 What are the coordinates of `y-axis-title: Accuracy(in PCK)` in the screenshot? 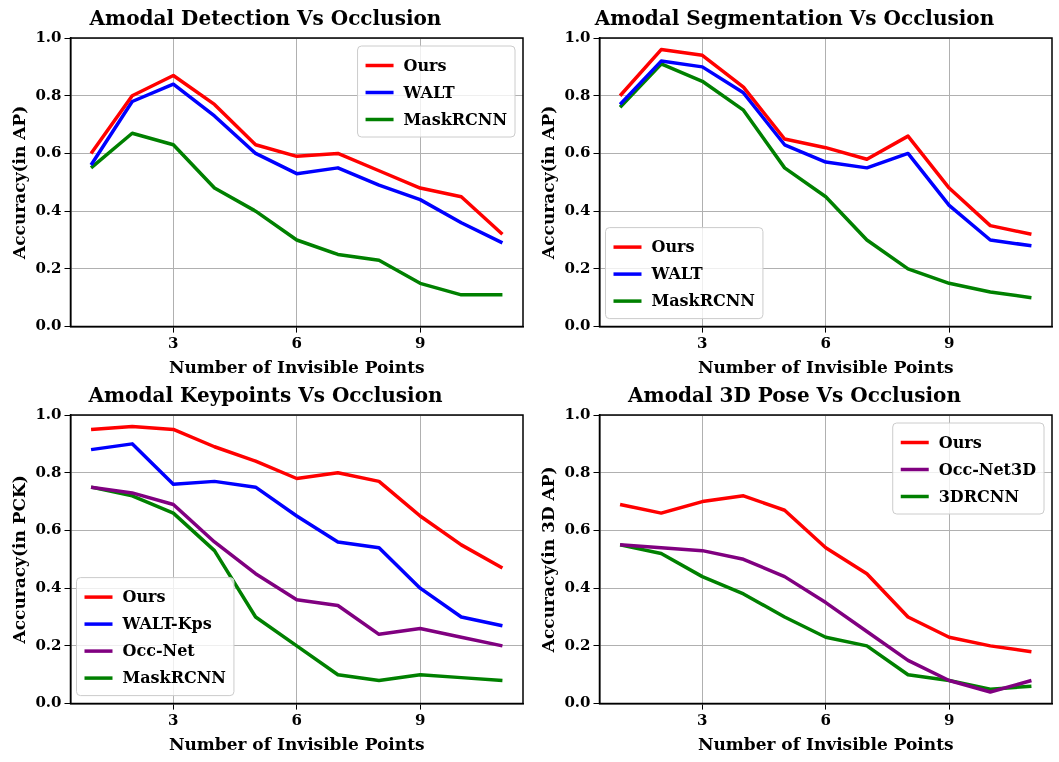 It's located at (18, 560).